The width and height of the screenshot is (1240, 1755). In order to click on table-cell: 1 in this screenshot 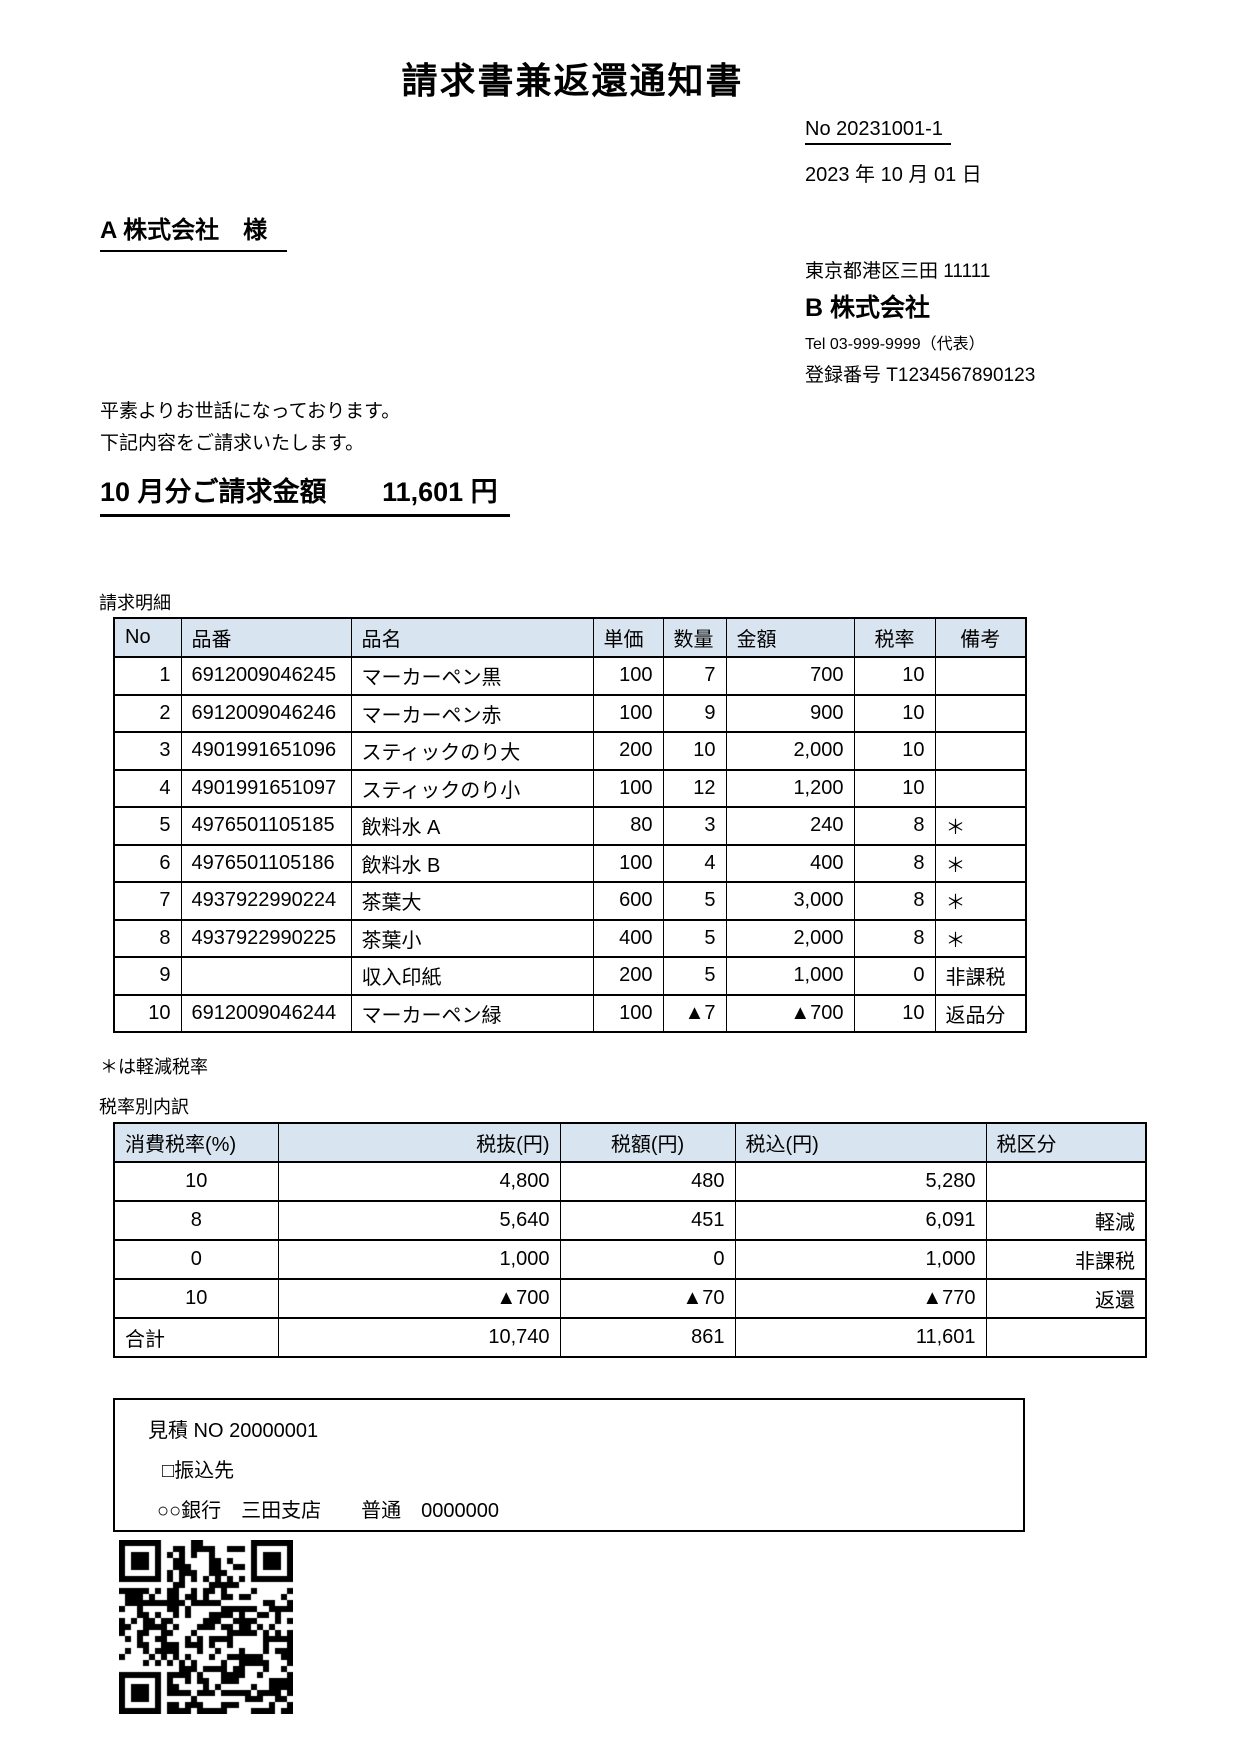, I will do `click(147, 676)`.